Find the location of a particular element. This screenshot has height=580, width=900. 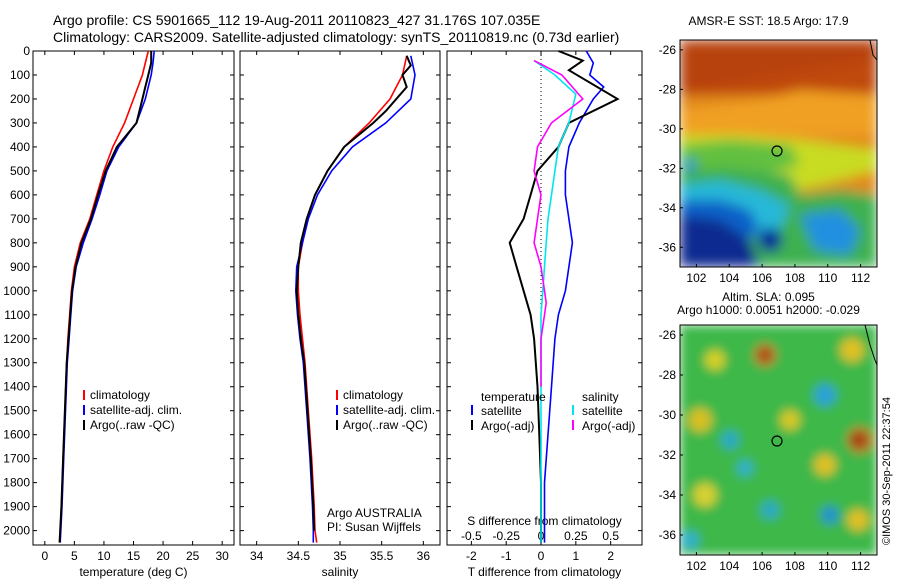

map-title-line-1: Altim. SLA: 0.095 is located at coordinates (768, 297).